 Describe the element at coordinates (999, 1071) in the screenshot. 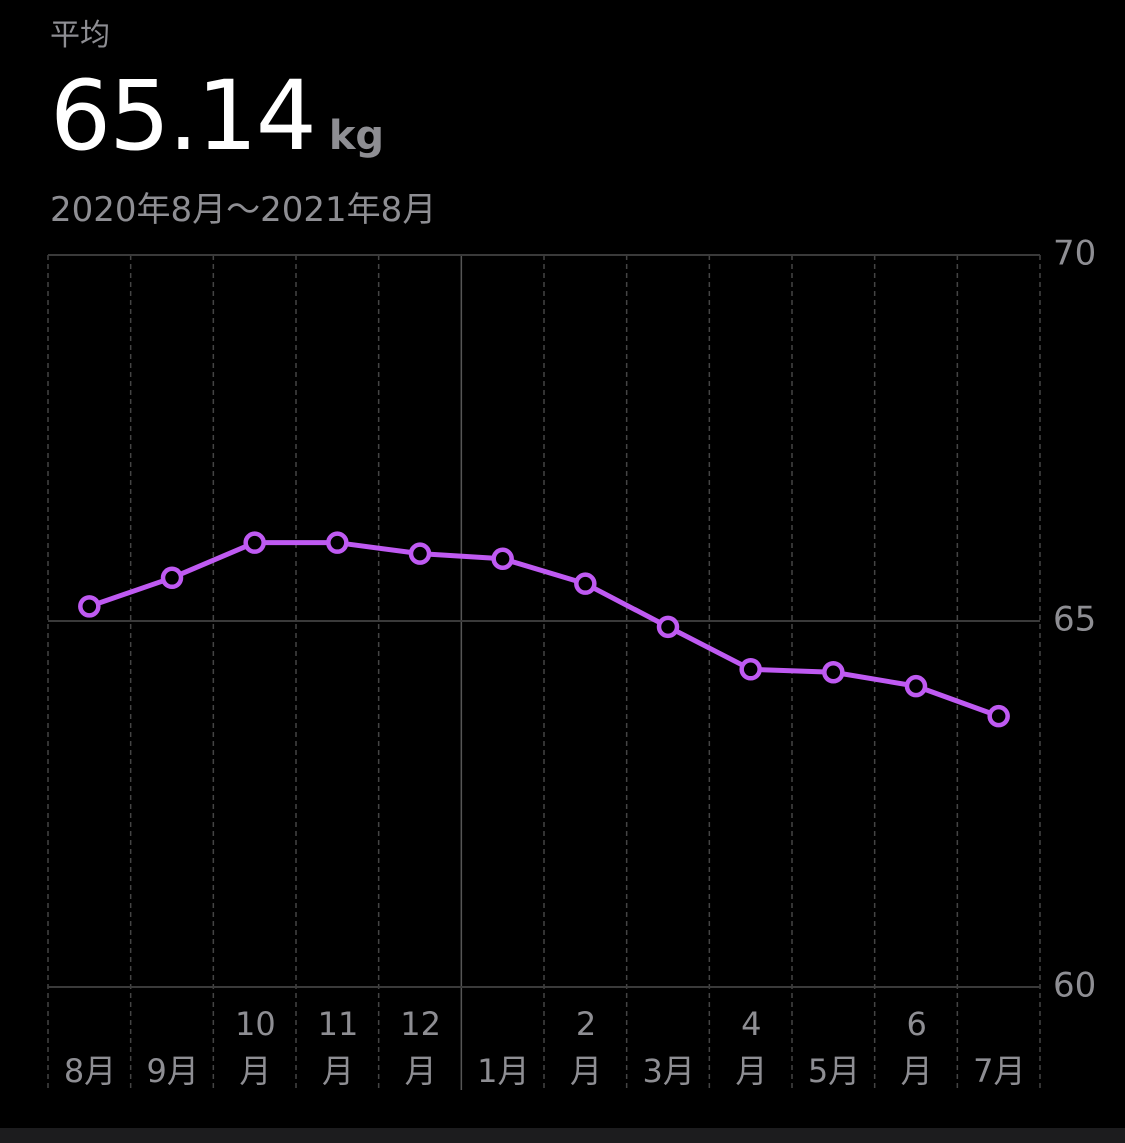

I see `x-tick-label: 7月` at that location.